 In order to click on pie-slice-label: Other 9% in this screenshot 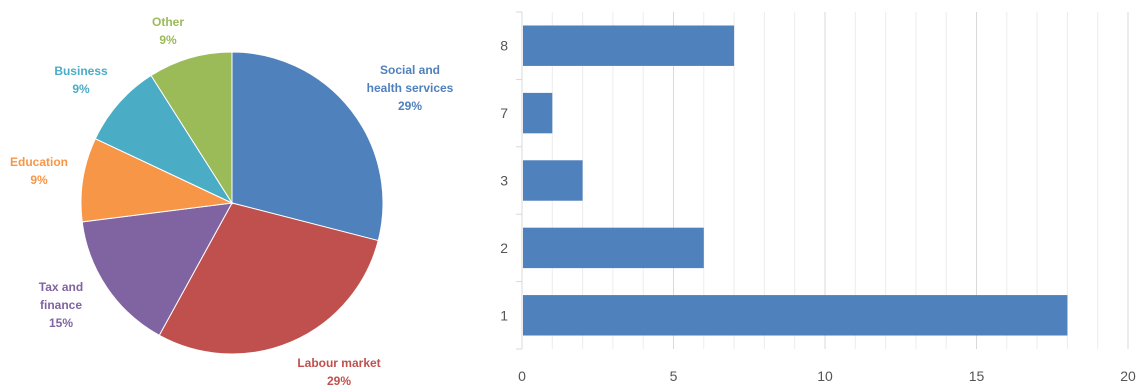, I will do `click(168, 31)`.